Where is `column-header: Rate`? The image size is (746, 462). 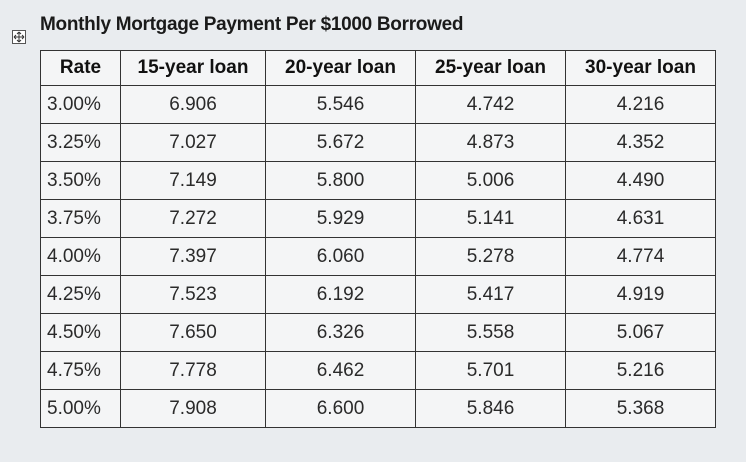 column-header: Rate is located at coordinates (80, 68).